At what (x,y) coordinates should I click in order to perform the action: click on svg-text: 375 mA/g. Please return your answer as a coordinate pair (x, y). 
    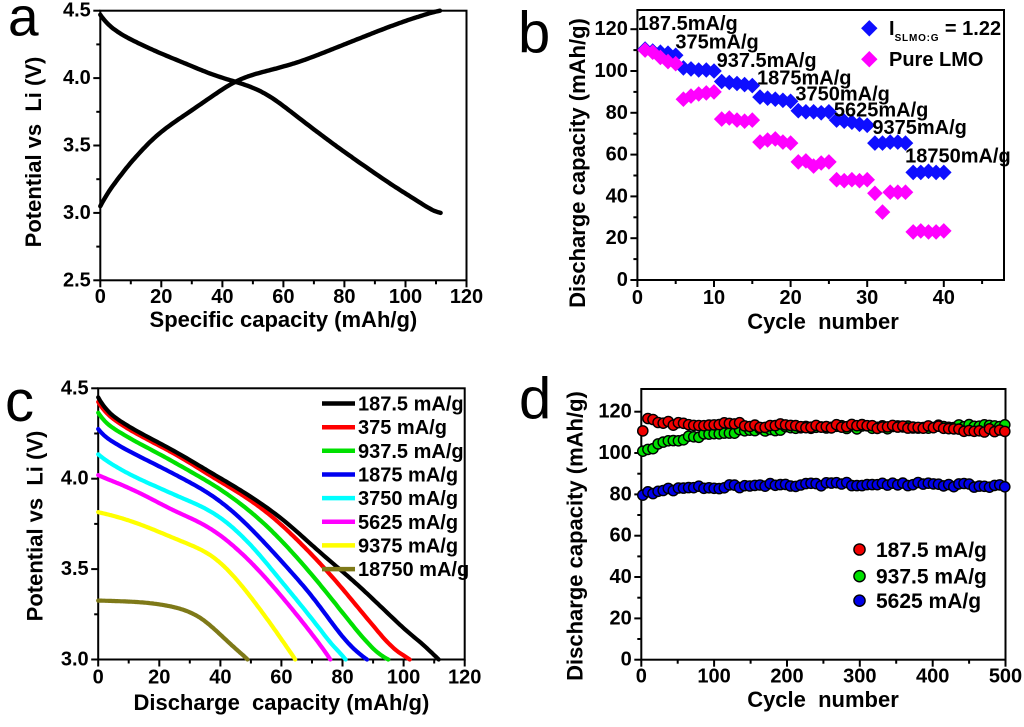
    Looking at the image, I should click on (402, 428).